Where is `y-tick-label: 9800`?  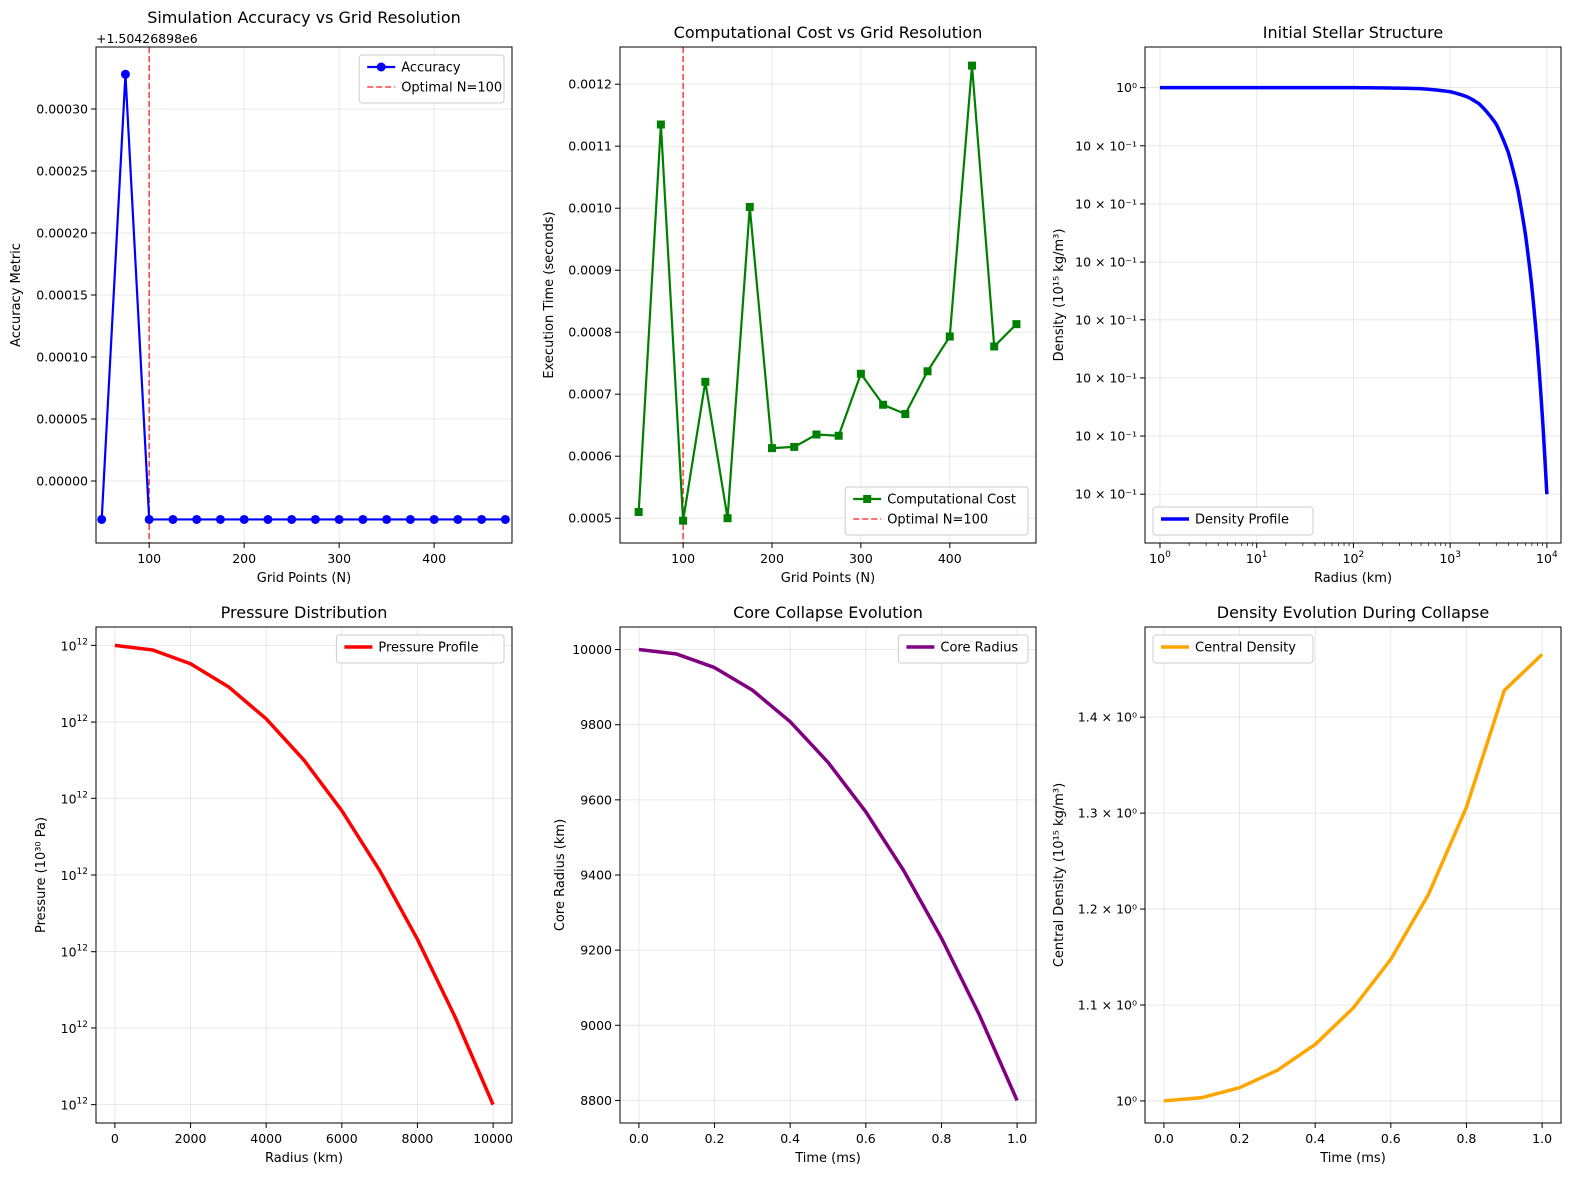
y-tick-label: 9800 is located at coordinates (596, 724).